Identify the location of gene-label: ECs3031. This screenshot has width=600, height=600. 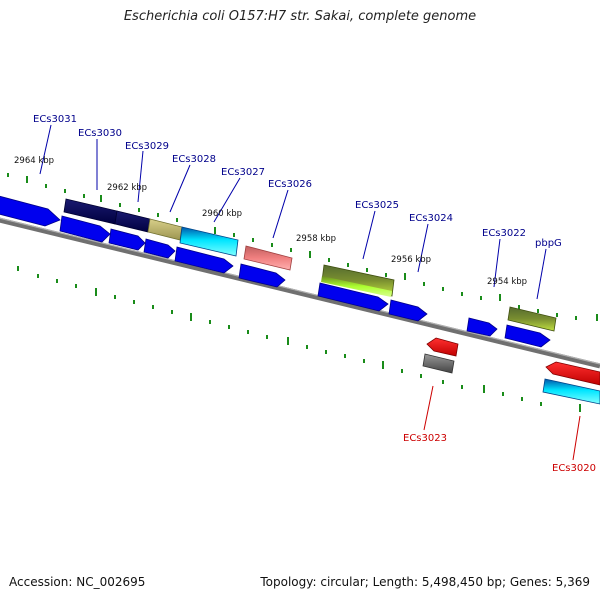
(55, 119).